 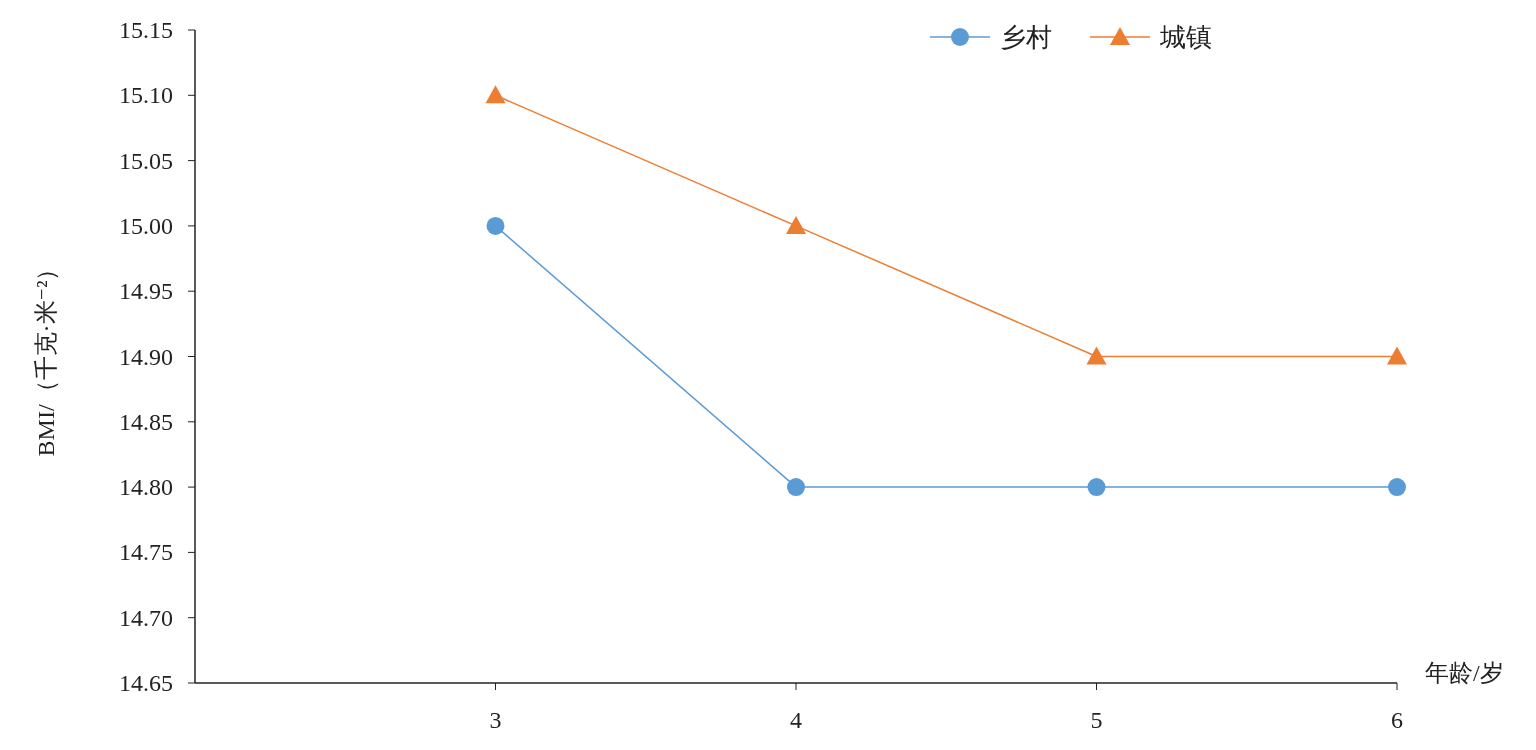 What do you see at coordinates (1397, 720) in the screenshot?
I see `x-tick-label: 6` at bounding box center [1397, 720].